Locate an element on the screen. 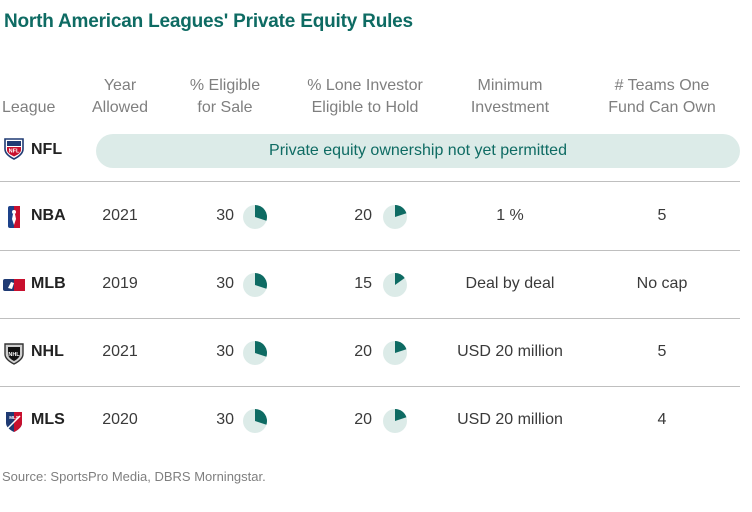 The height and width of the screenshot is (512, 752). header-eligible-line2: for Sale is located at coordinates (225, 107).